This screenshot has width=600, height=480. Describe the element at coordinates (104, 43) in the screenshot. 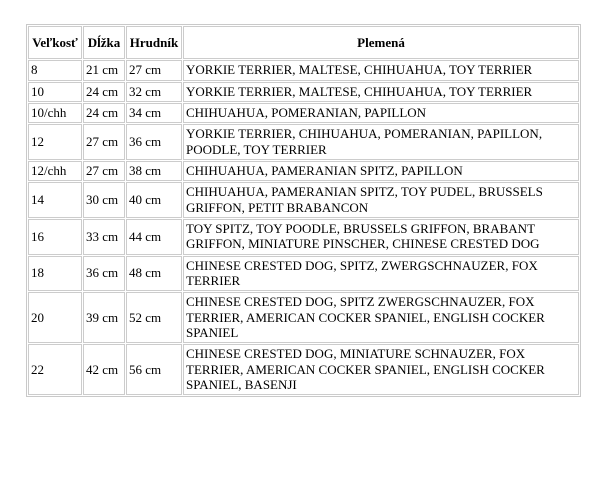

I see `column-header-length: Dĺžka` at that location.